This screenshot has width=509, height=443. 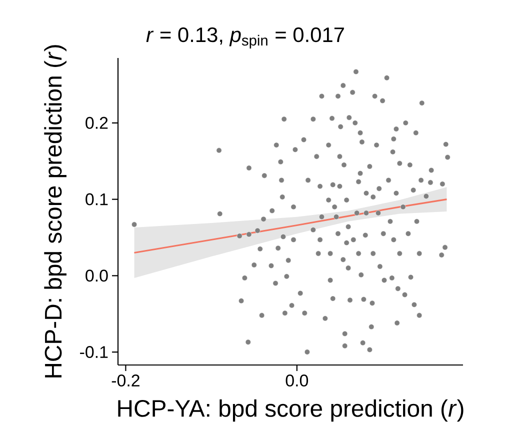 I want to click on chart-title: r = 0.13, p$_{spin}$ = 0.017, so click(x=245, y=37).